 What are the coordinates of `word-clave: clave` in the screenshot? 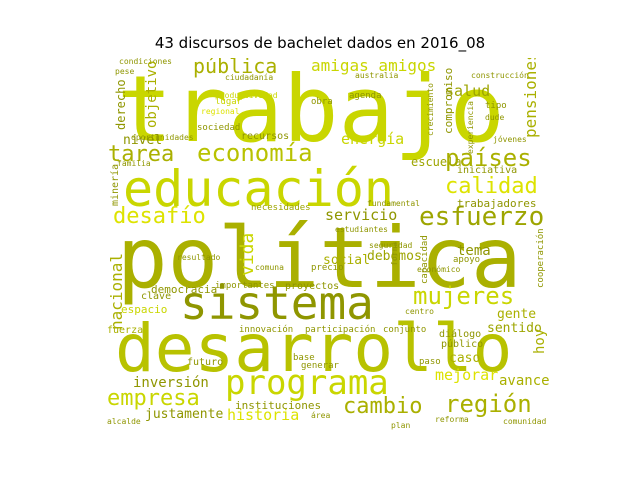 It's located at (156, 296).